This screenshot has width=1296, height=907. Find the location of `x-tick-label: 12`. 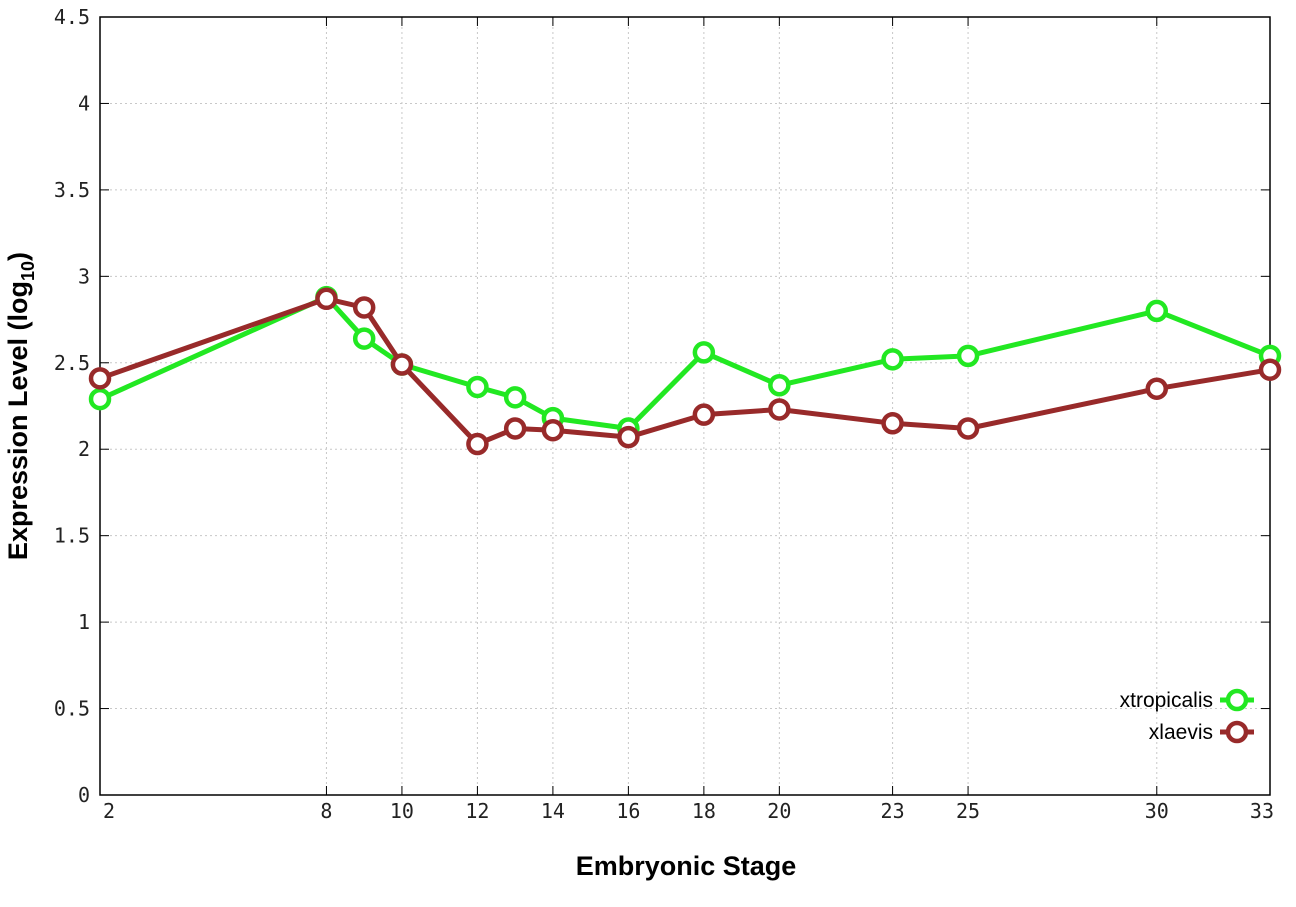

x-tick-label: 12 is located at coordinates (477, 811).